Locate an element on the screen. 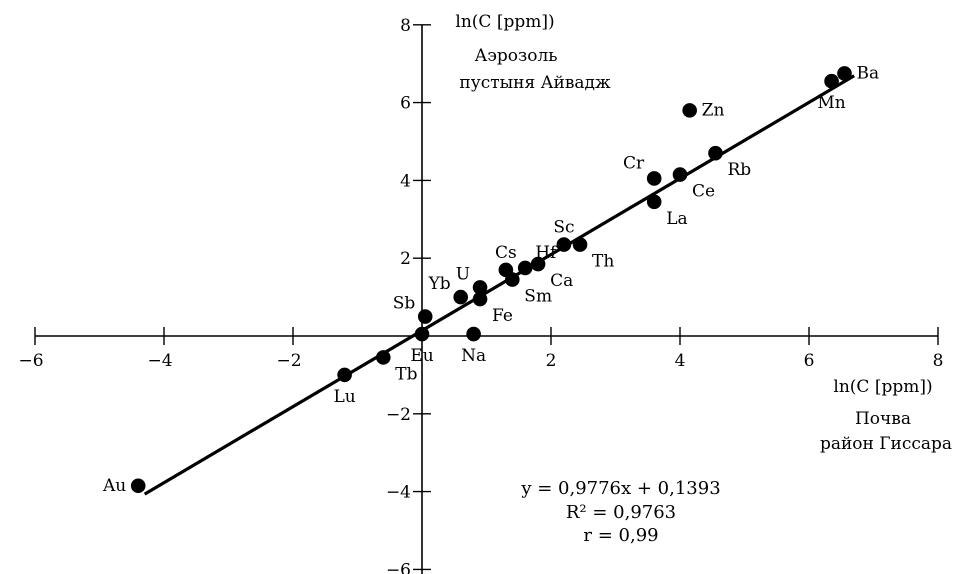  point-label-cr: Cr is located at coordinates (634, 163).